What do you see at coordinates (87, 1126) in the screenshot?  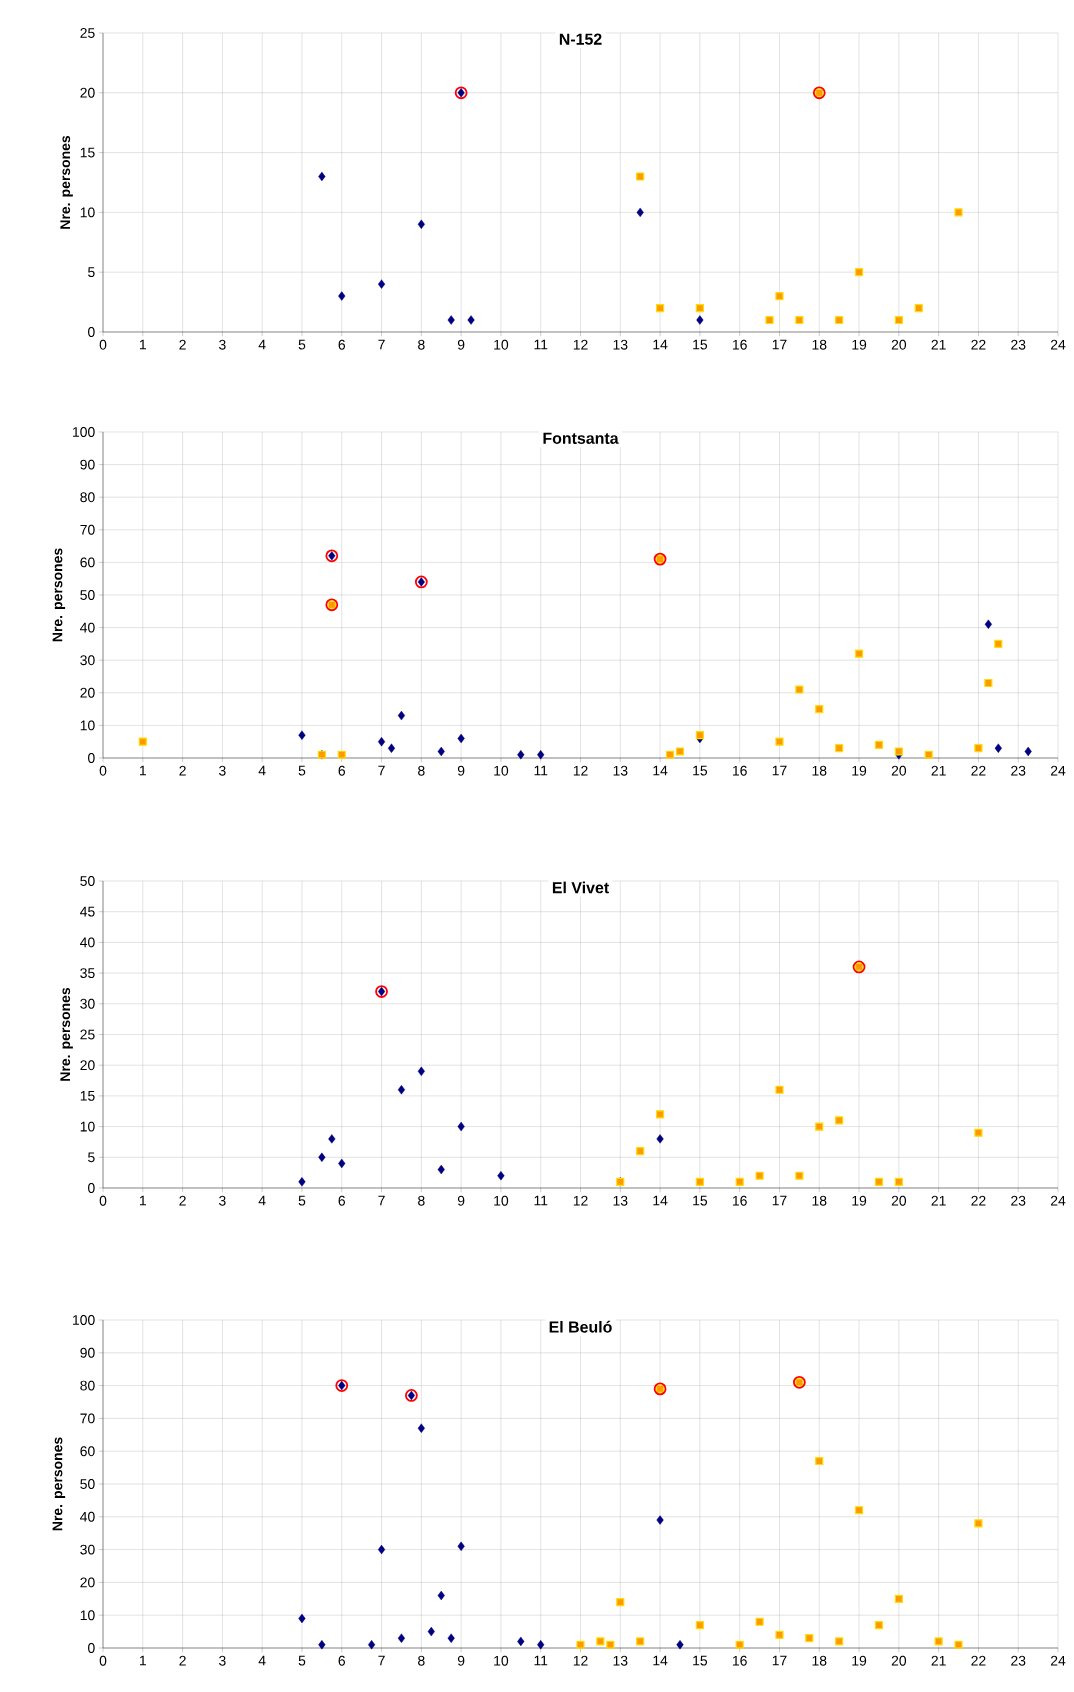 I see `y-tick-label: 10` at bounding box center [87, 1126].